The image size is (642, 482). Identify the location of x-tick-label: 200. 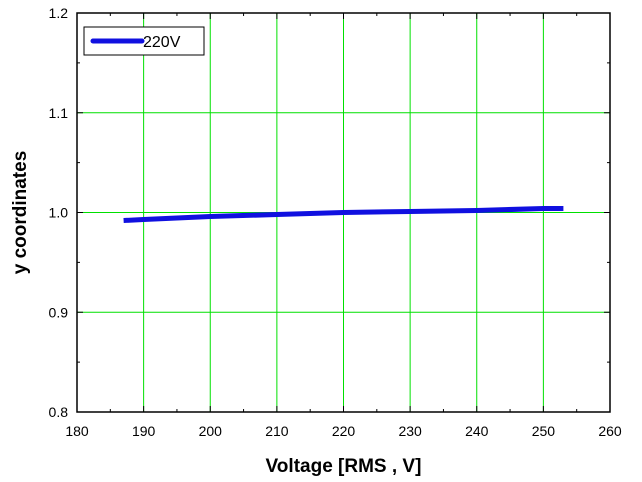
(211, 431).